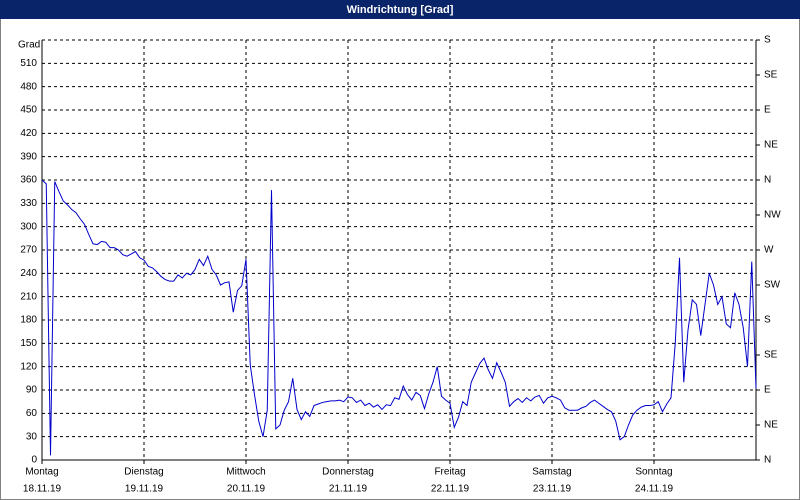  I want to click on y-tick-label: 240, so click(28, 273).